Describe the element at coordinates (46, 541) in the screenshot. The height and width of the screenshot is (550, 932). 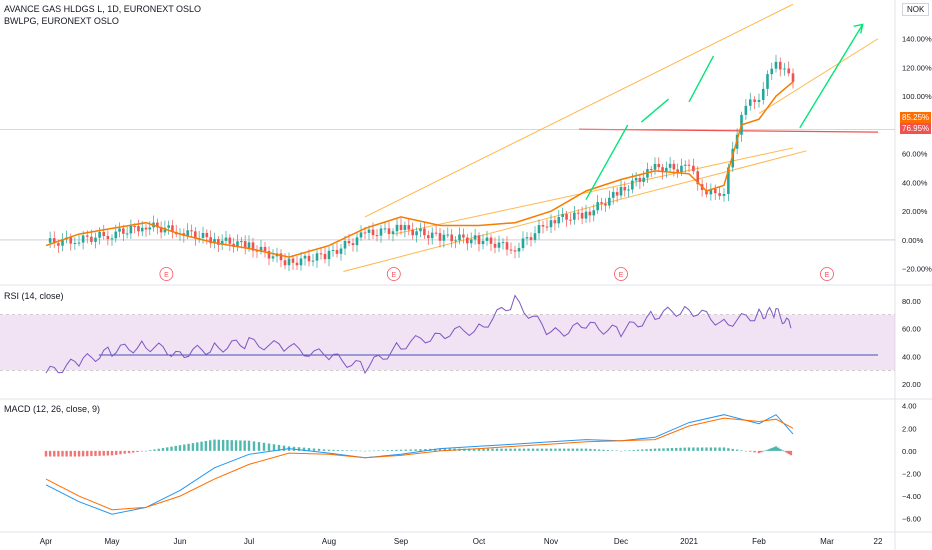
I see `time-axis-tick: Apr` at that location.